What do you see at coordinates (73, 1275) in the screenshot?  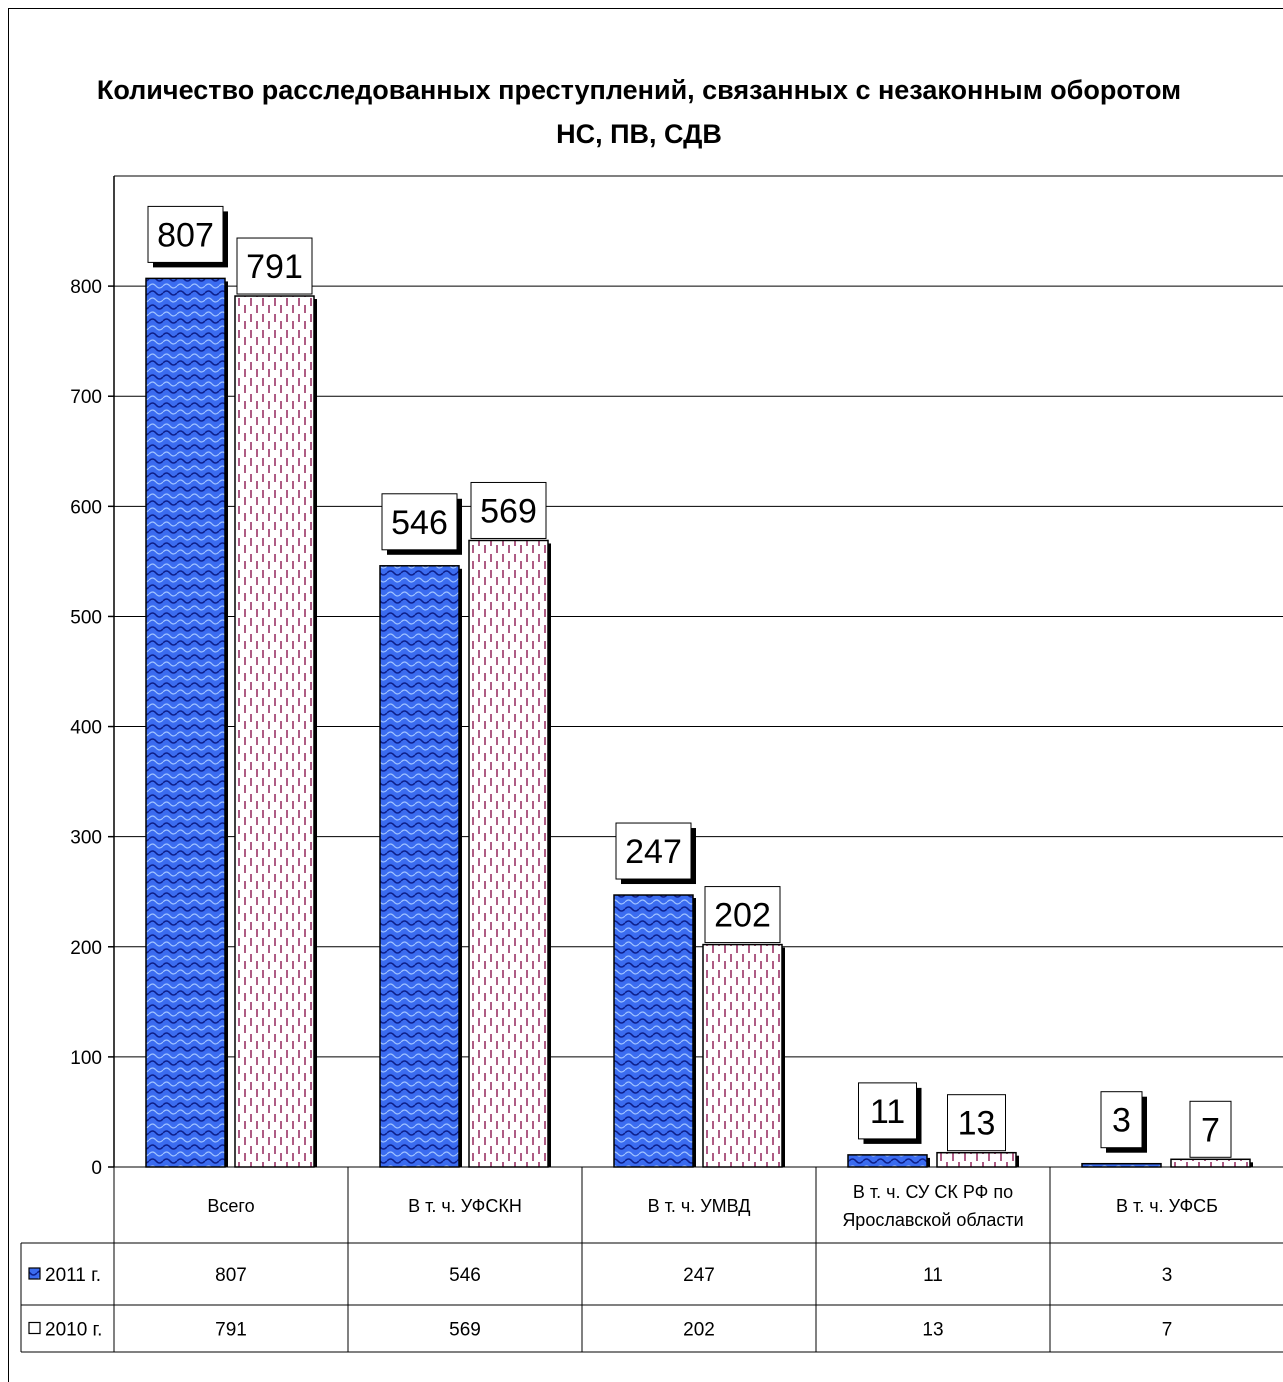 I see `legend-label-0: 2011 г.` at bounding box center [73, 1275].